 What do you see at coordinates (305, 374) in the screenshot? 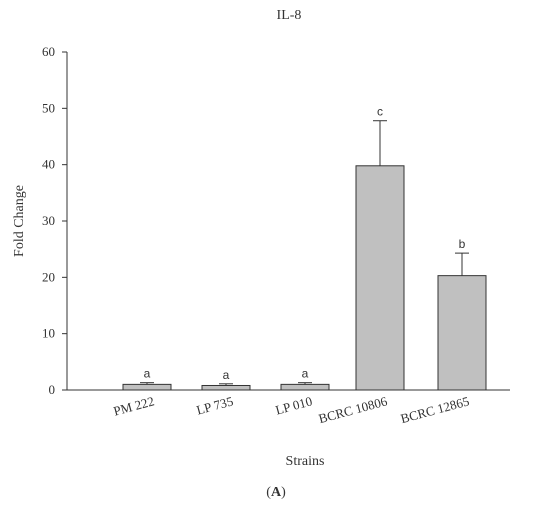
I see `significance-label-2: a` at bounding box center [305, 374].